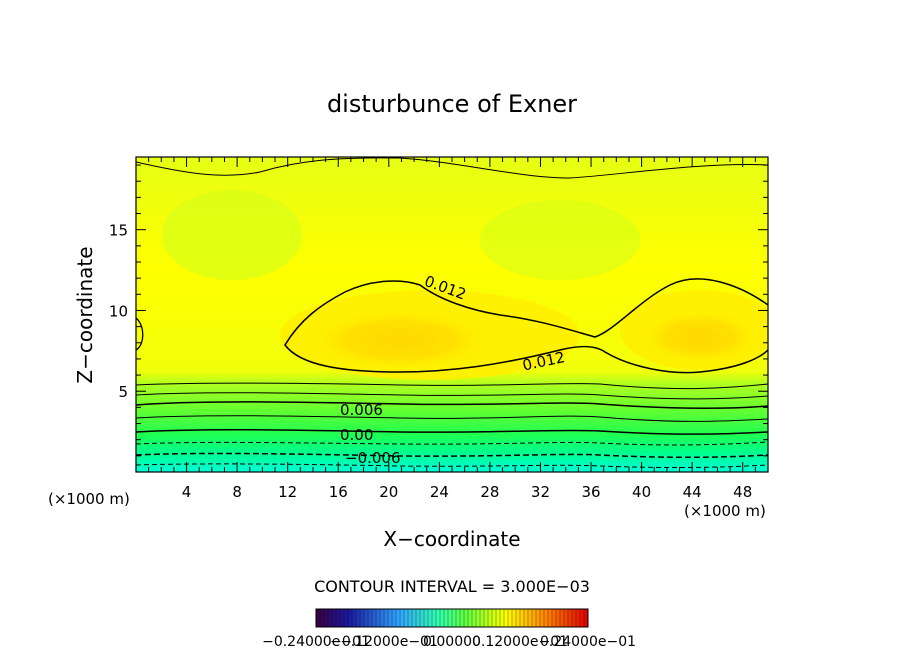 The width and height of the screenshot is (904, 654). I want to click on y-axis-label: Z−coordinate, so click(85, 314).